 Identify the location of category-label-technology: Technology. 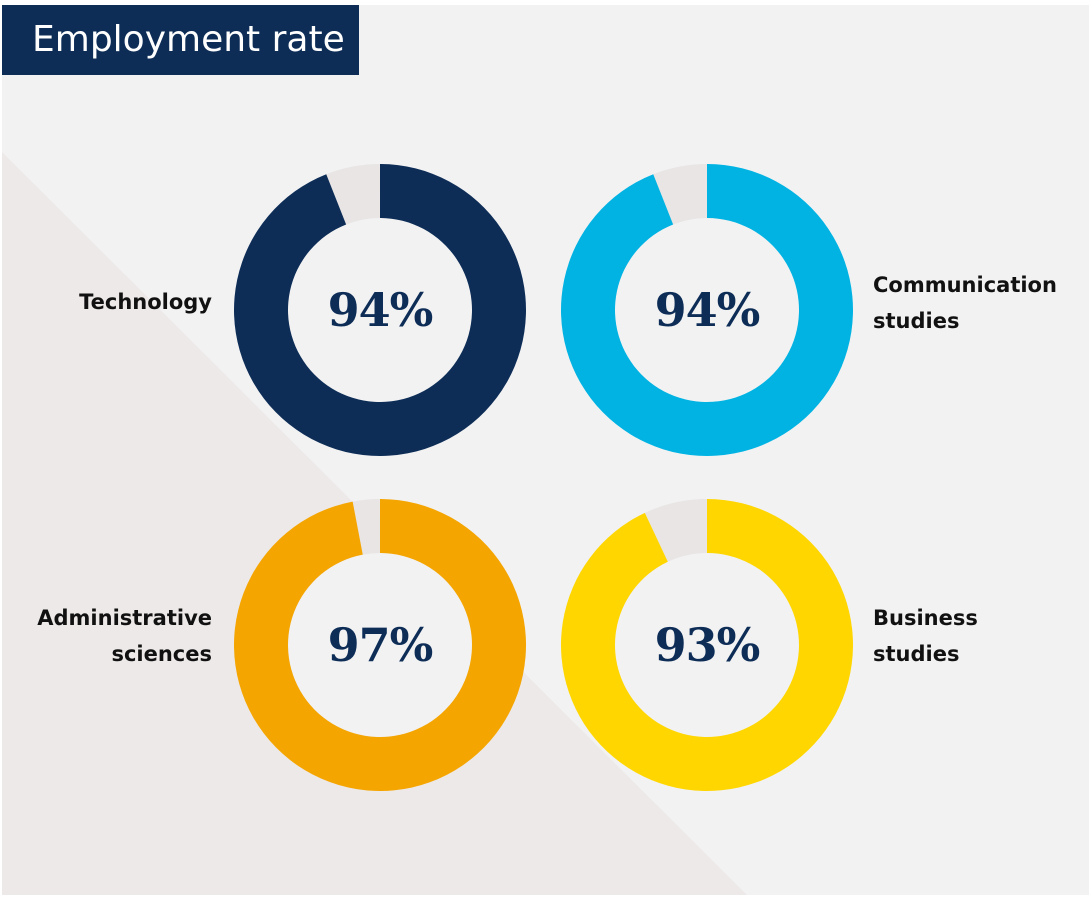
(145, 302).